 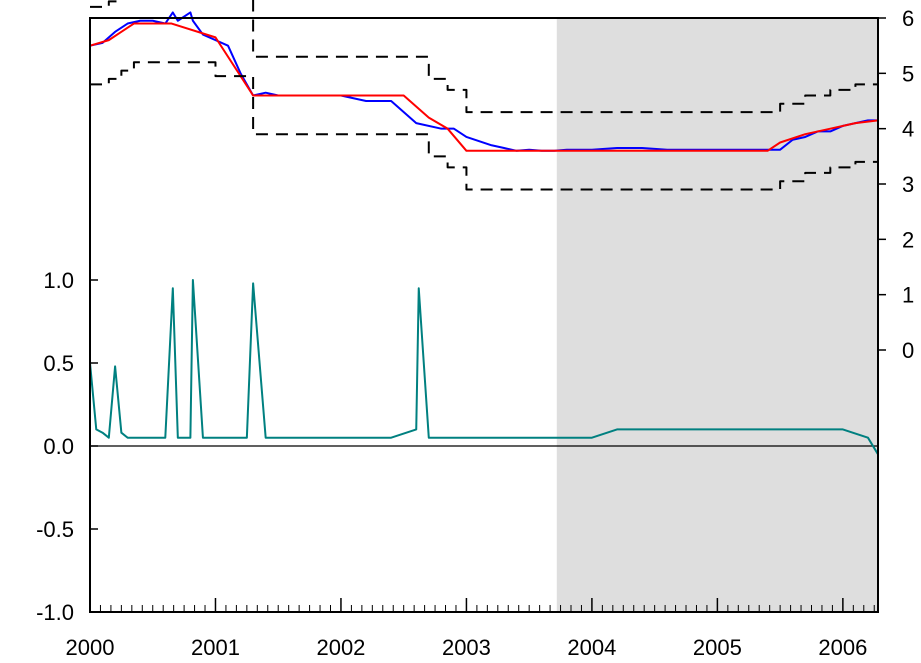 I want to click on left-tick-label-0.0: 0.0, so click(x=58, y=446).